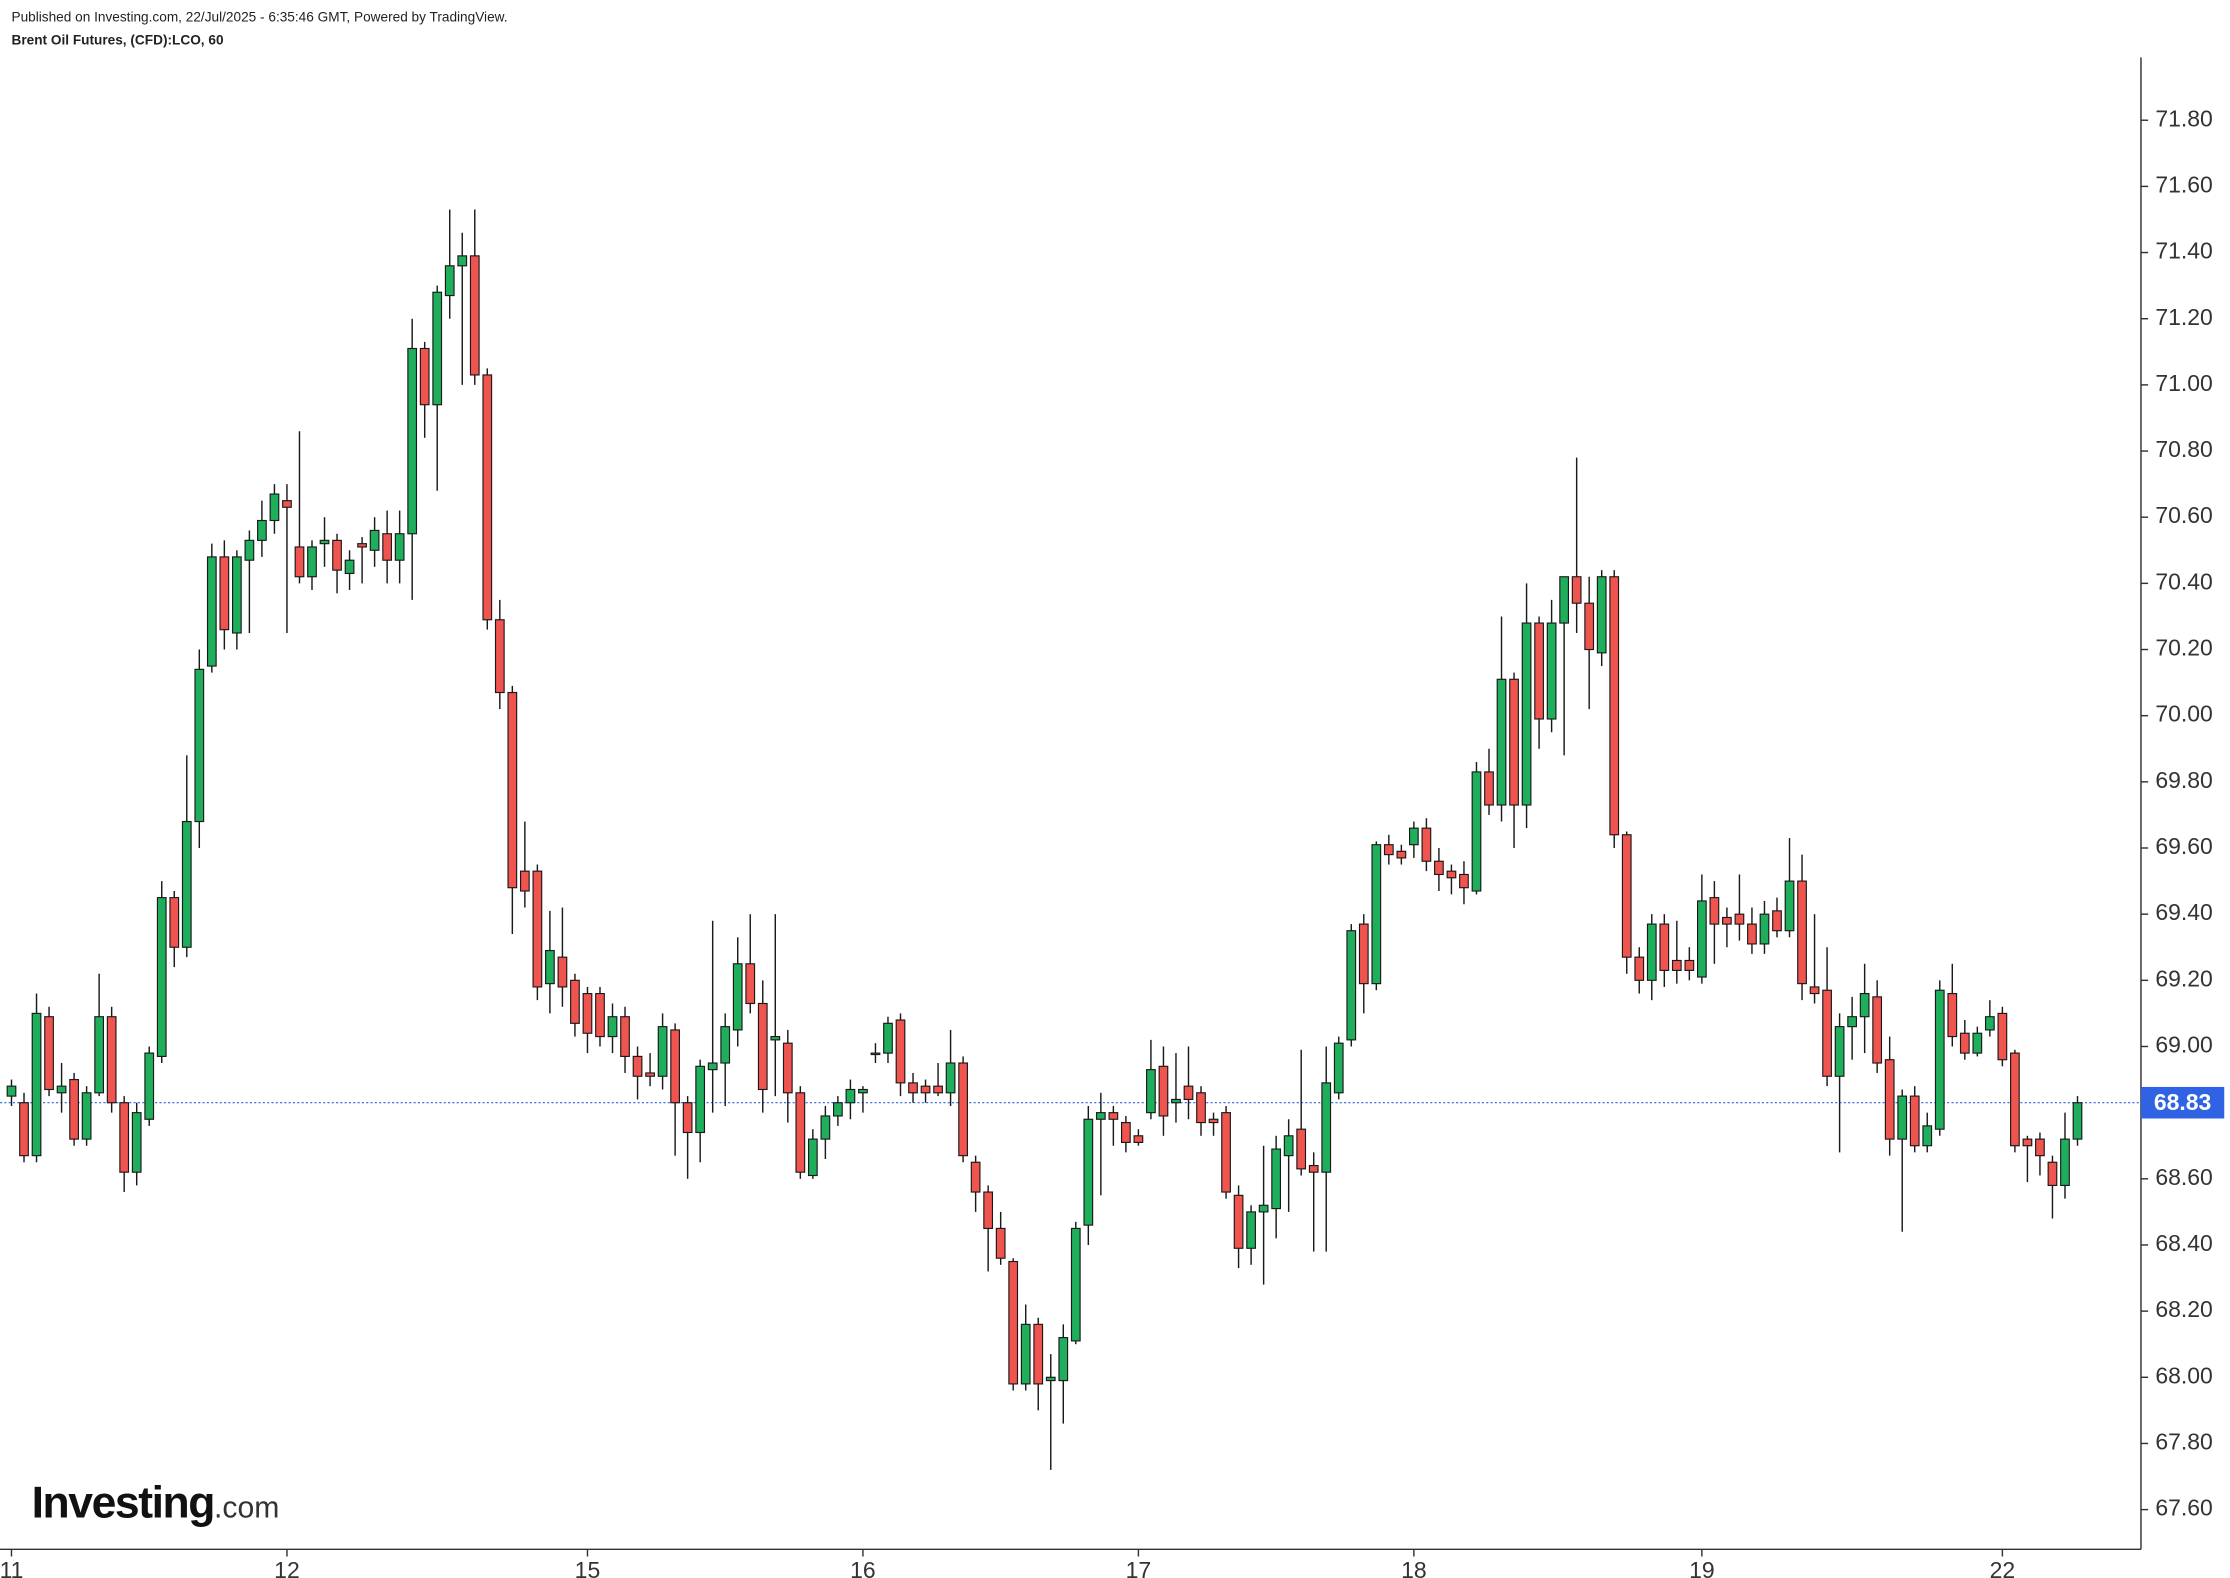 The width and height of the screenshot is (2230, 1578). What do you see at coordinates (2183, 978) in the screenshot?
I see `y-tick-label: 69.20` at bounding box center [2183, 978].